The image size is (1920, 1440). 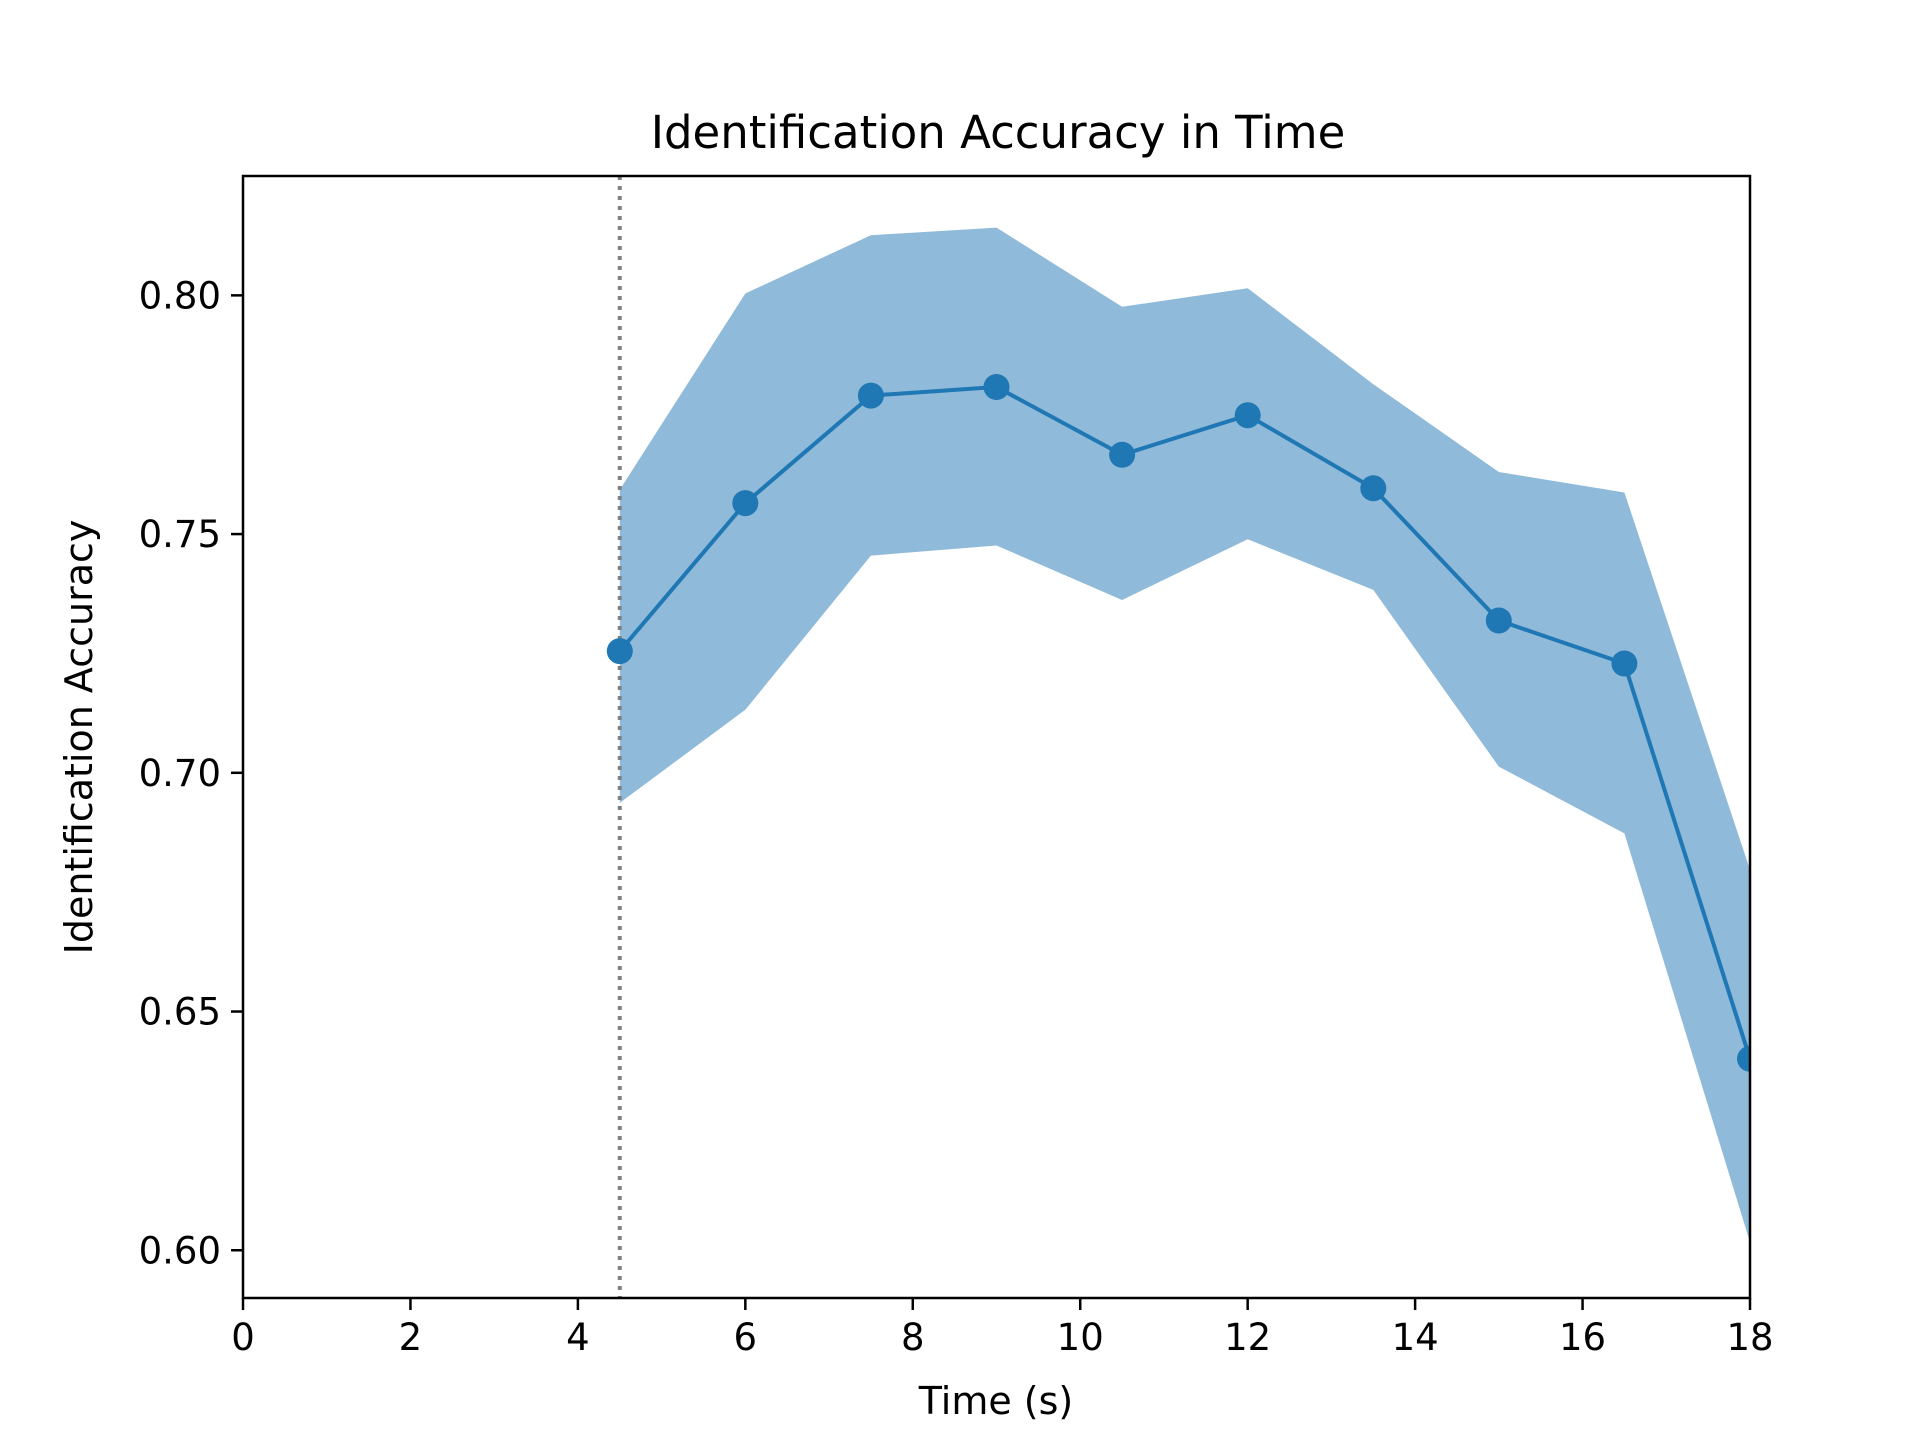 I want to click on x-tick-label: 18, so click(x=1749, y=1337).